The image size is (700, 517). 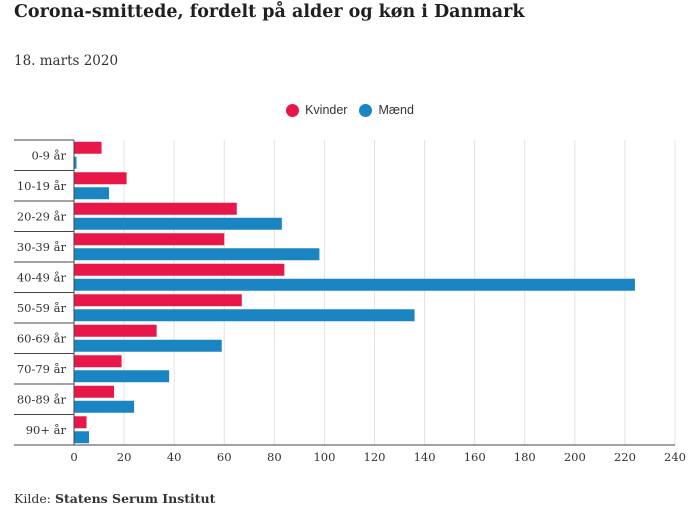 I want to click on x-tick-label: 100, so click(x=324, y=457).